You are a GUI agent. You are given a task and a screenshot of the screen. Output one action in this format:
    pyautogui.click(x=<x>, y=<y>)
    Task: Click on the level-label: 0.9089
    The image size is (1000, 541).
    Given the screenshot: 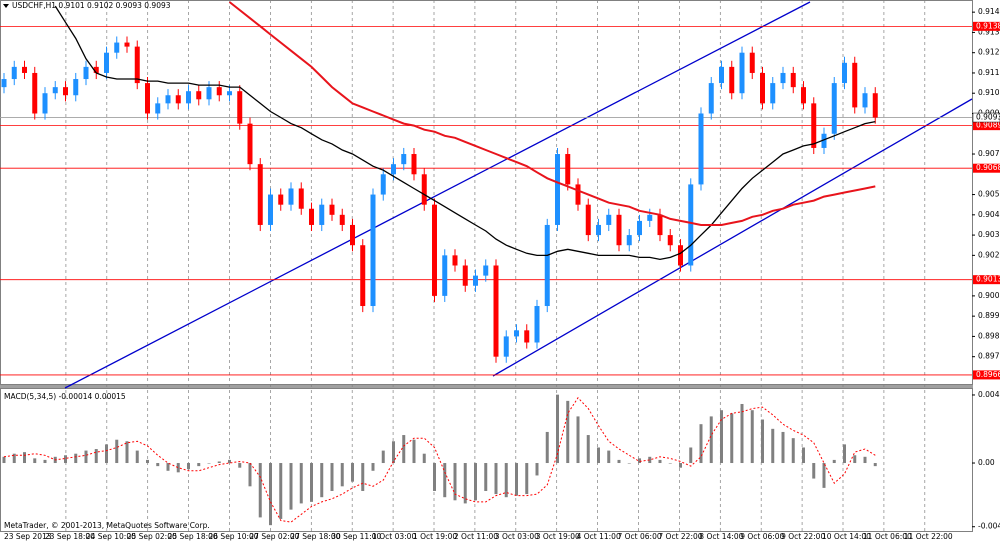 What is the action you would take?
    pyautogui.click(x=988, y=125)
    